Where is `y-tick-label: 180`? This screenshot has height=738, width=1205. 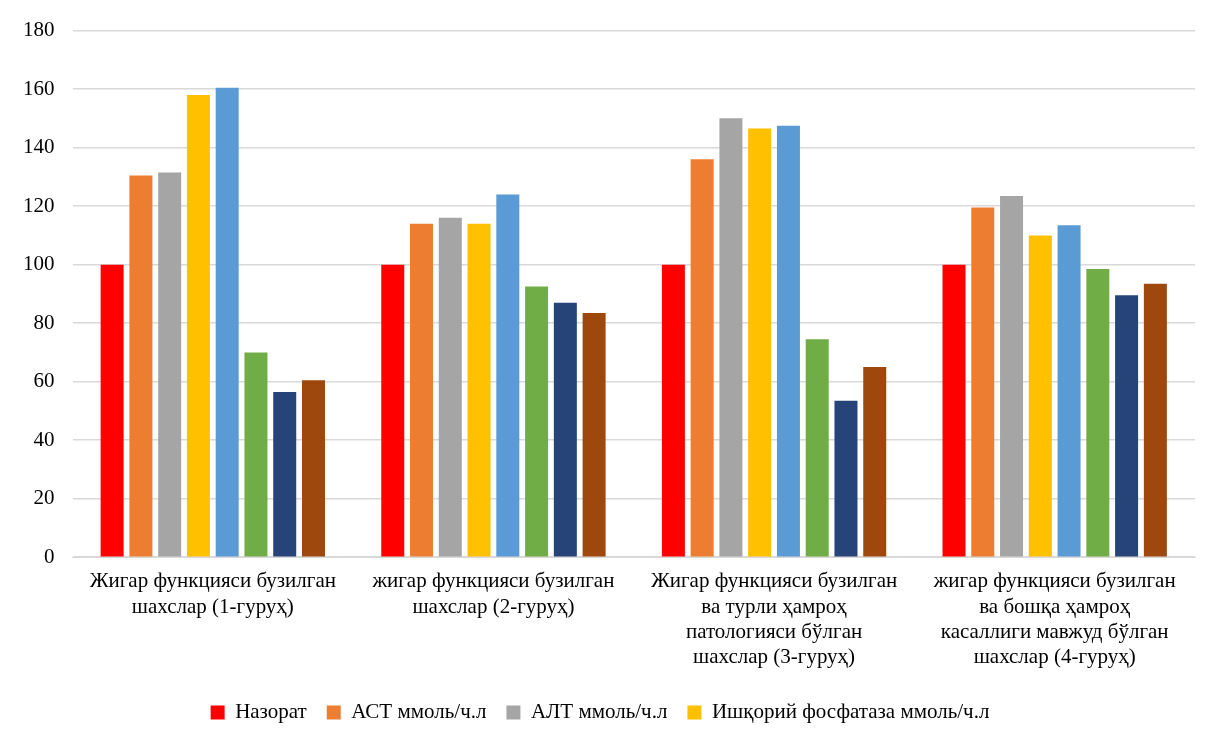 y-tick-label: 180 is located at coordinates (39, 29).